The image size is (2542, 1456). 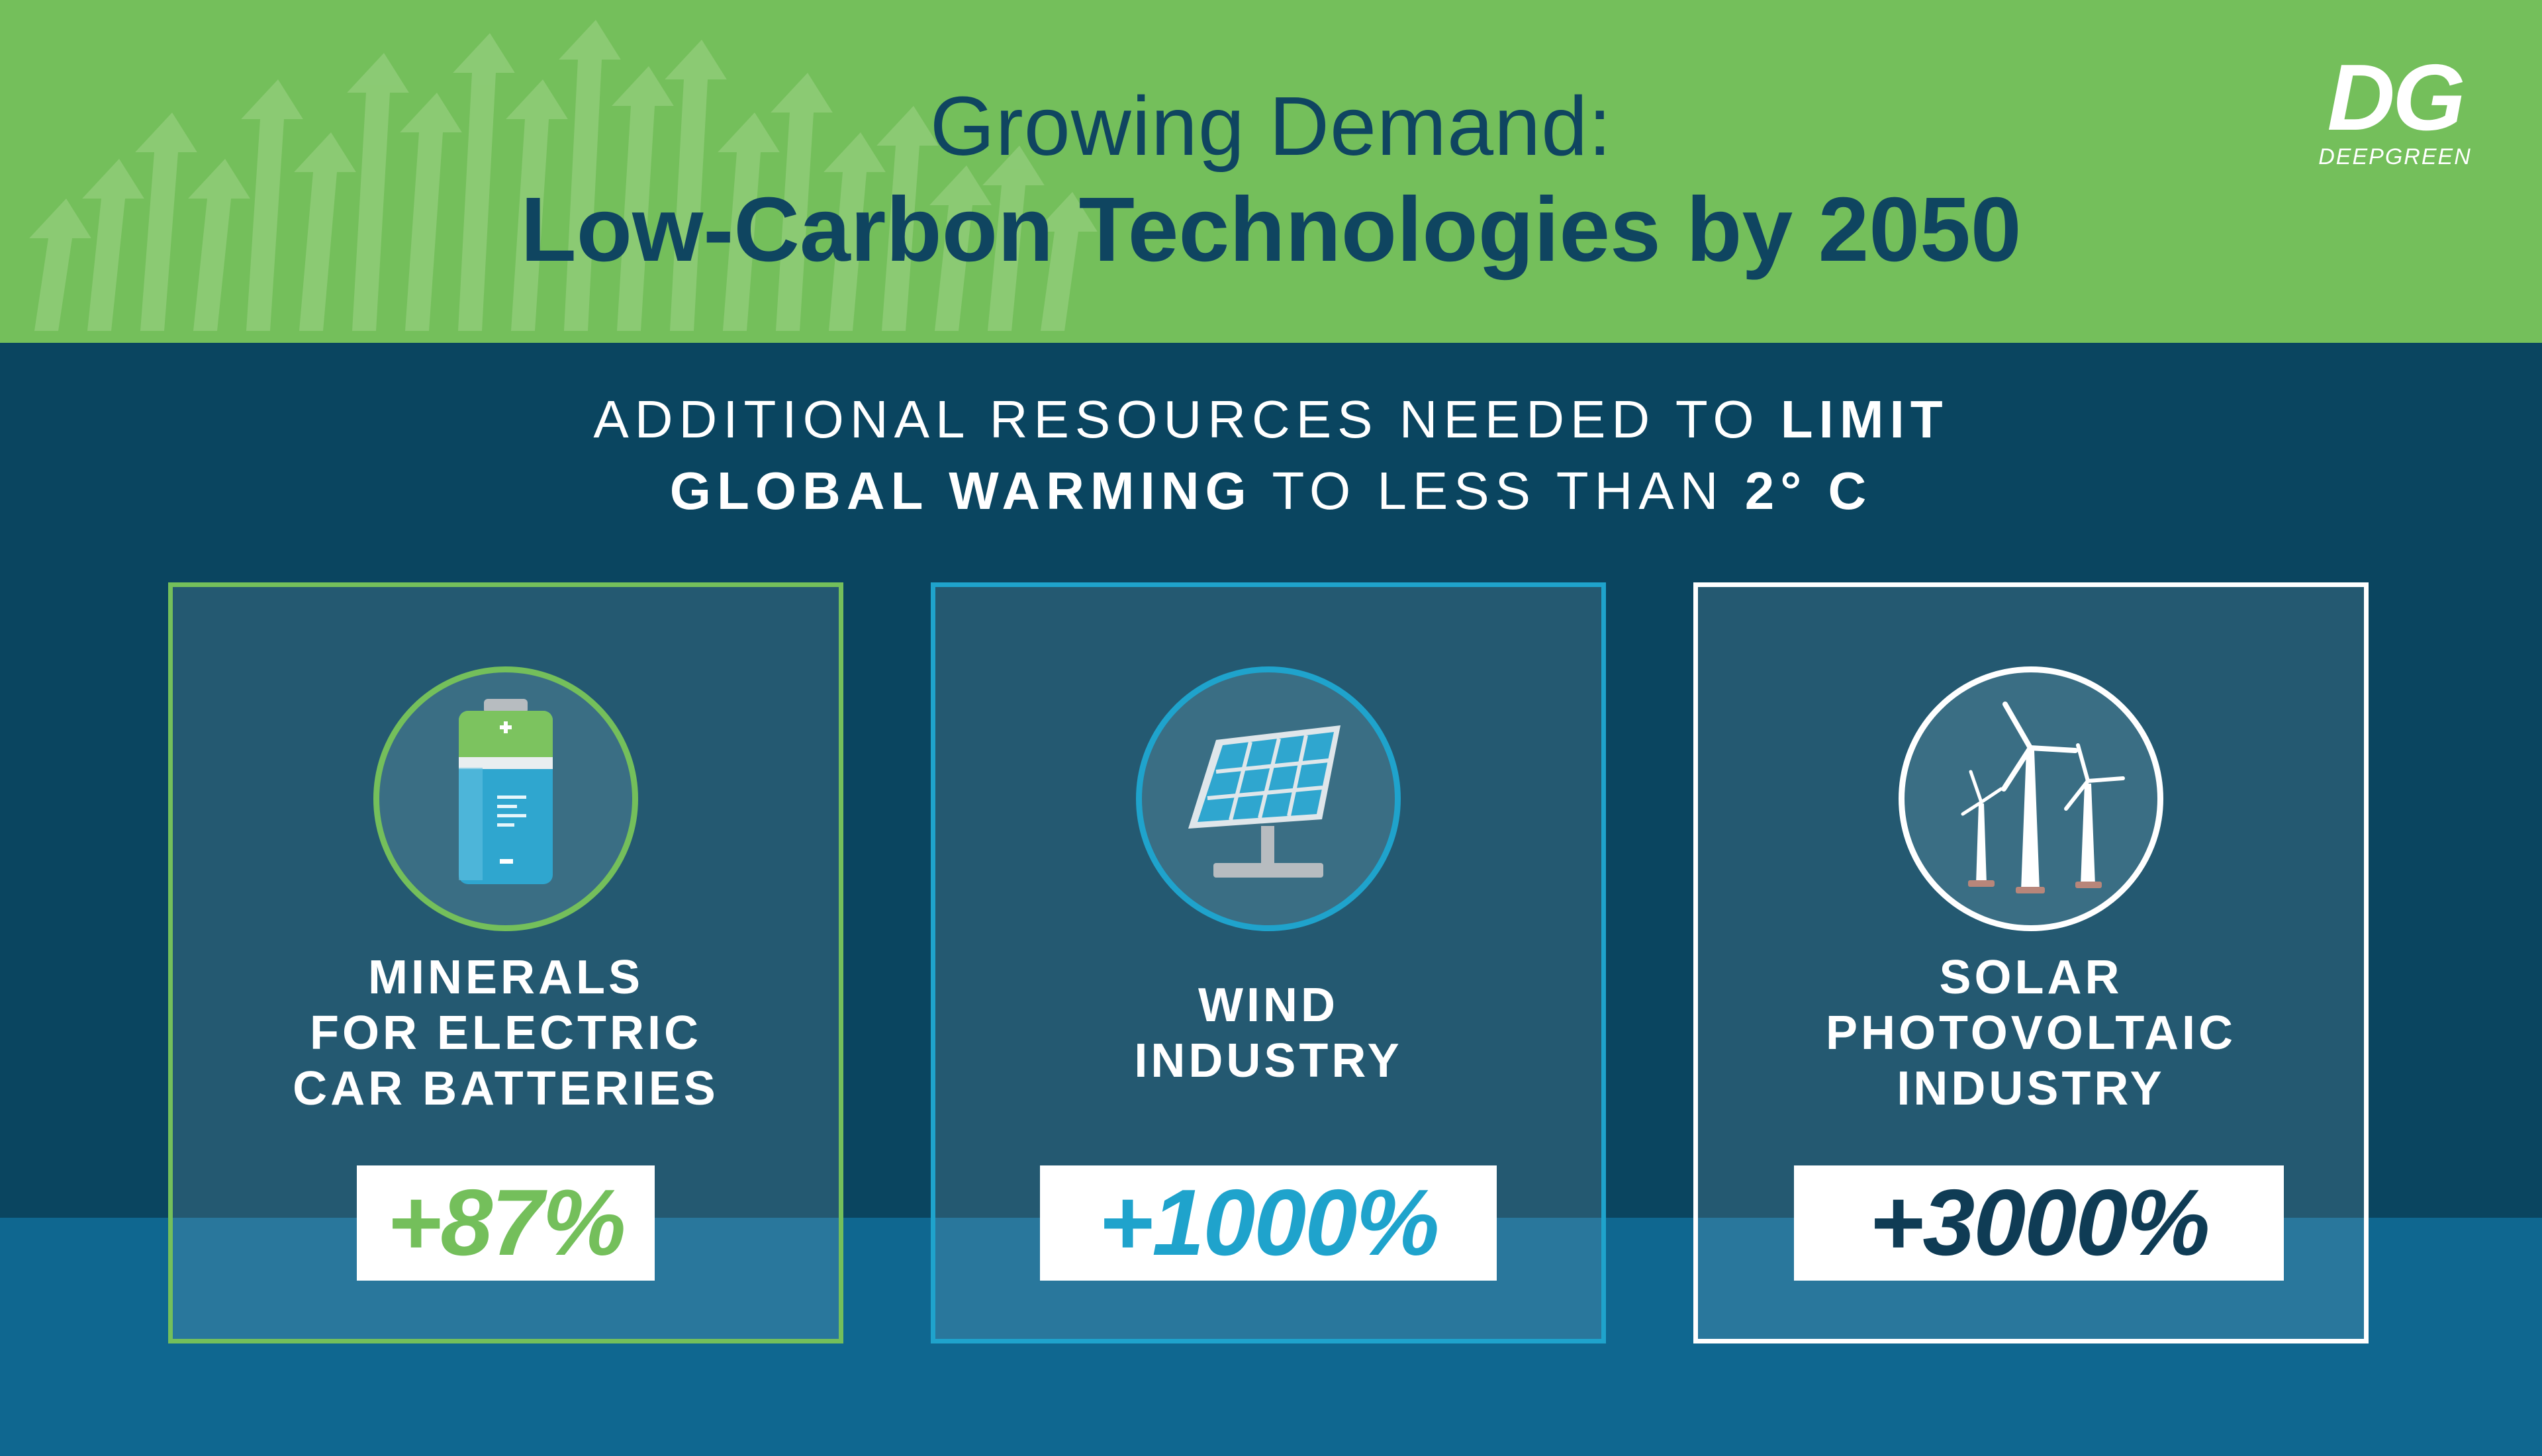 What do you see at coordinates (506, 1088) in the screenshot?
I see `card-label-line: CAR BATTERIES` at bounding box center [506, 1088].